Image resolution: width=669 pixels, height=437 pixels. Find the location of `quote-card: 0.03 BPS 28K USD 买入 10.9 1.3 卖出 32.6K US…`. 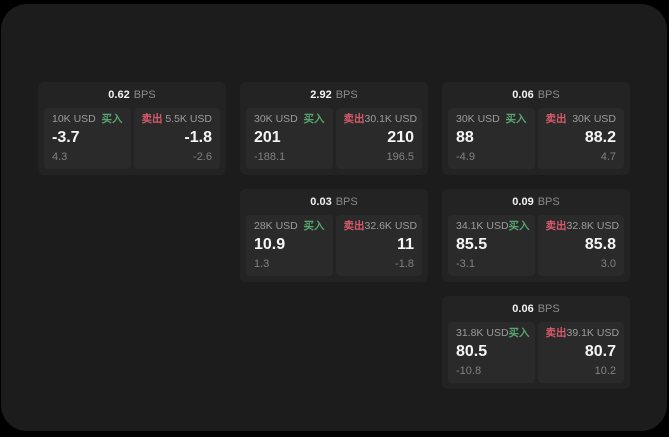

quote-card: 0.03 BPS 28K USD 买入 10.9 1.3 卖出 32.6K US… is located at coordinates (334, 235).